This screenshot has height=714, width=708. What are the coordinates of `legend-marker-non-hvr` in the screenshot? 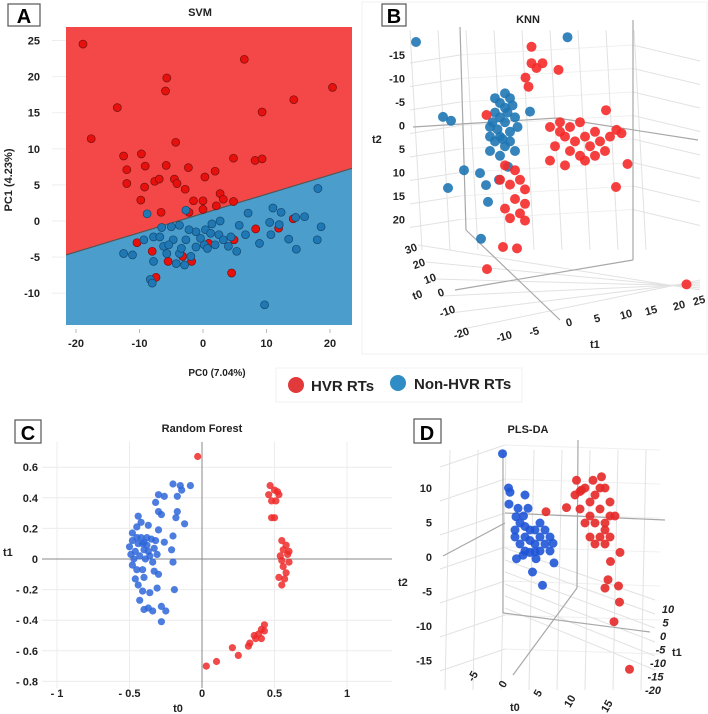 It's located at (398, 383).